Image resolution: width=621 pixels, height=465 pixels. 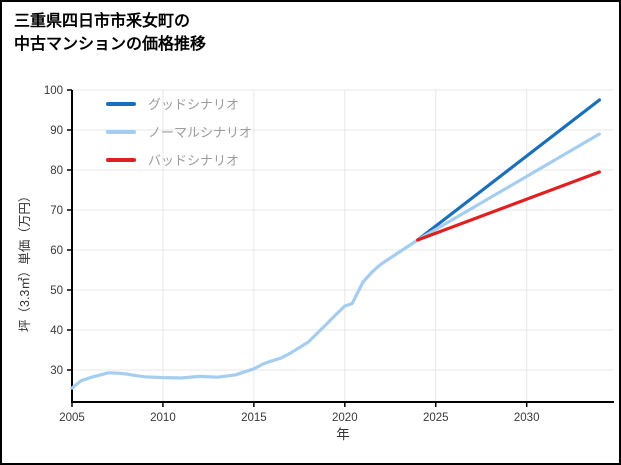 I want to click on y-tick-label: 80, so click(x=56, y=171).